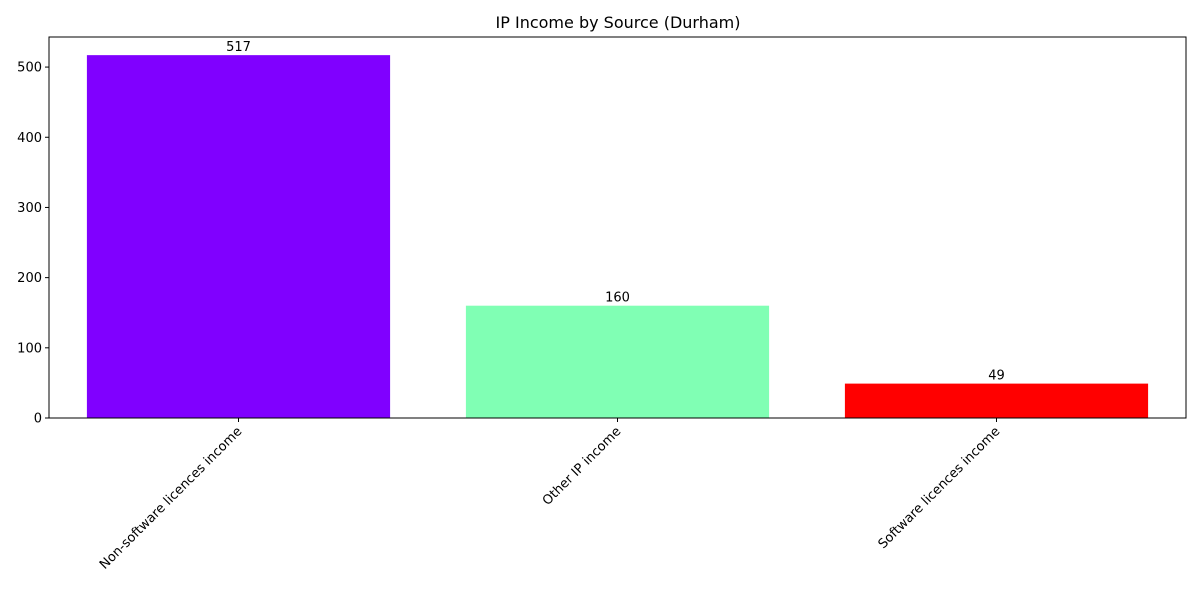  Describe the element at coordinates (996, 376) in the screenshot. I see `bar-value-label: 49` at that location.